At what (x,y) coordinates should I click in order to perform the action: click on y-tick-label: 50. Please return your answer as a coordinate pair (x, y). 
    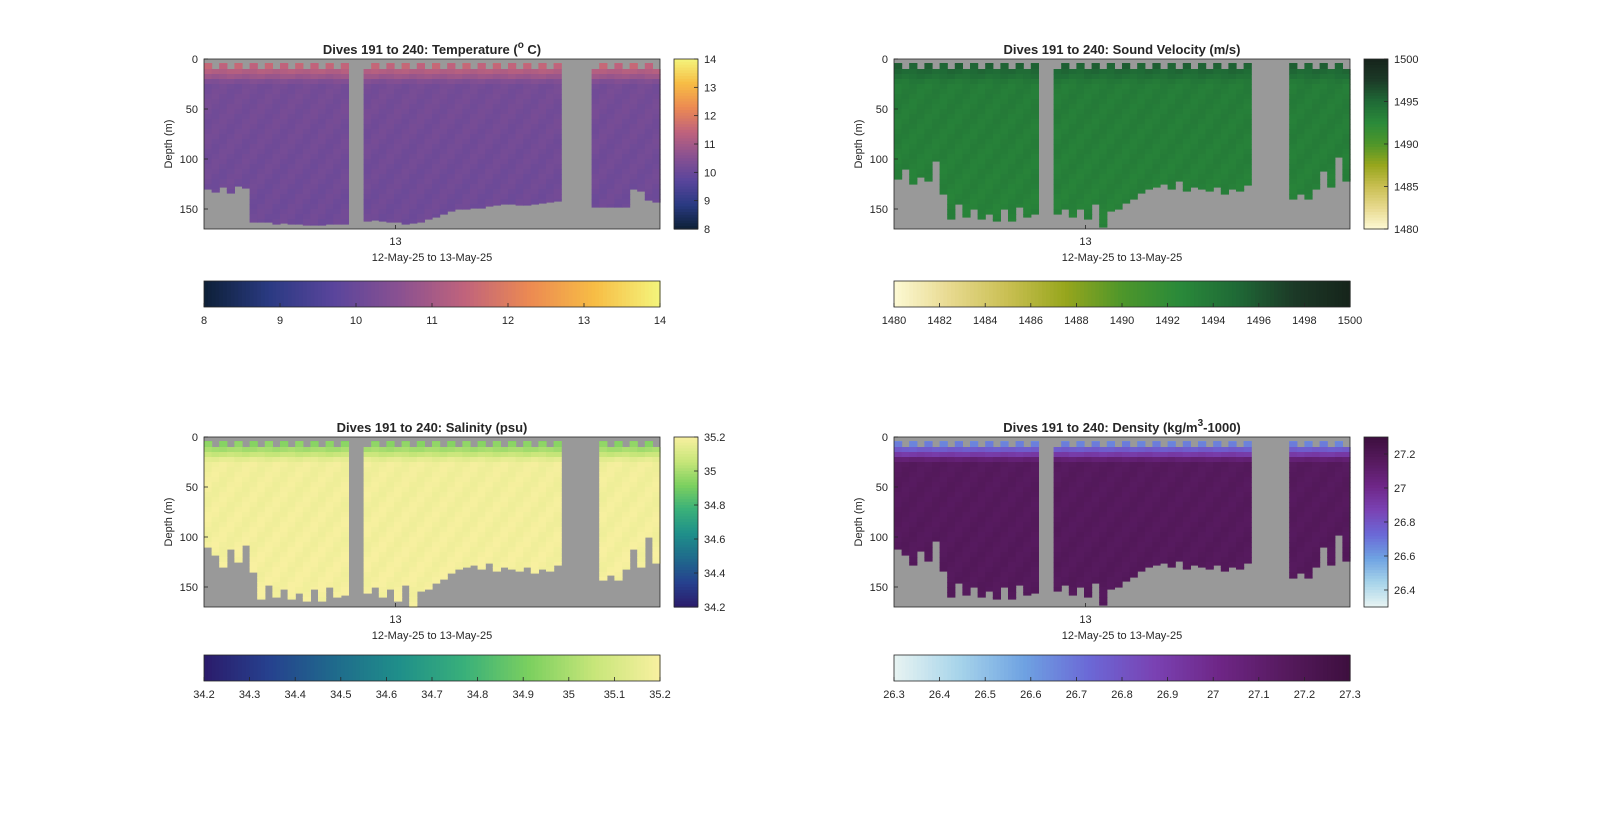
    Looking at the image, I should click on (882, 110).